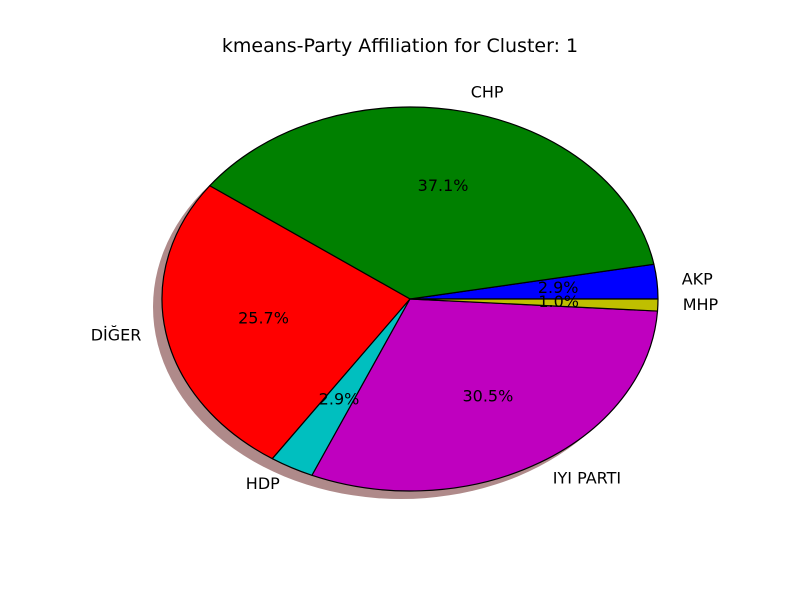 The image size is (800, 605). What do you see at coordinates (587, 478) in the screenshot?
I see `pie-label-iyi-parti: IYI PARTI` at bounding box center [587, 478].